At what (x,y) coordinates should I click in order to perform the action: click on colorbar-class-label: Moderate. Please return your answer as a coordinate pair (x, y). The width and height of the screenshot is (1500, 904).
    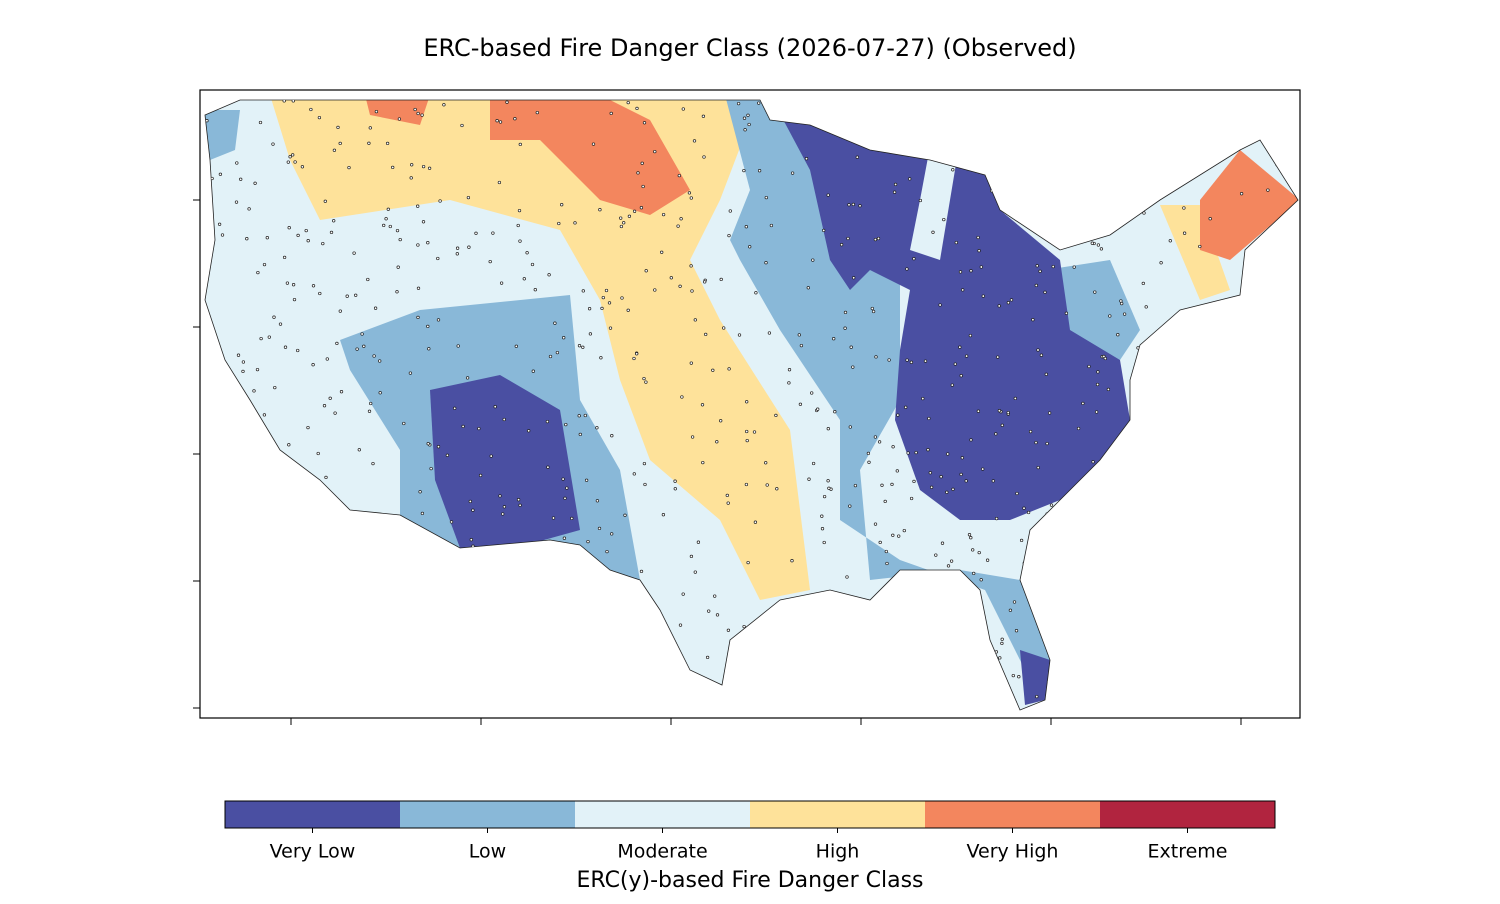
    Looking at the image, I should click on (662, 852).